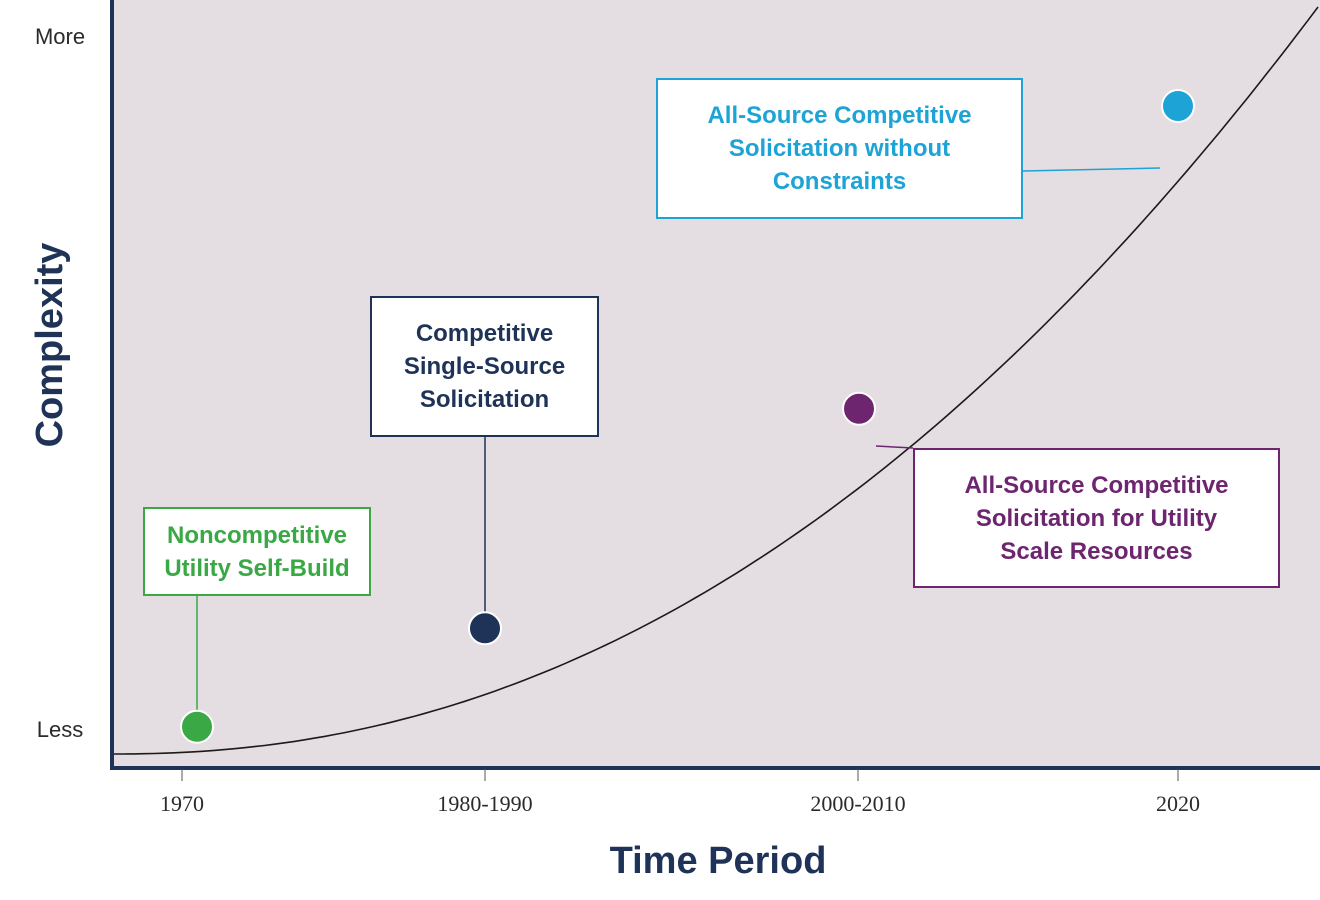 This screenshot has width=1320, height=900. What do you see at coordinates (484, 366) in the screenshot?
I see `callout-single-source: Competitive Single-Source Solicitation` at bounding box center [484, 366].